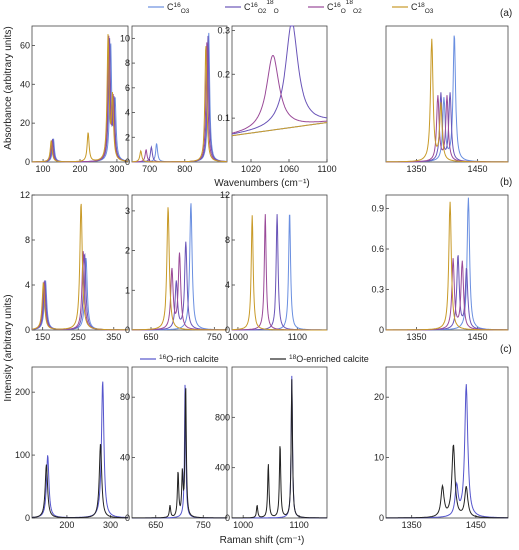  I want to click on x-label-wavenumbers: Wavenumbers (cm⁻¹), so click(261, 183).